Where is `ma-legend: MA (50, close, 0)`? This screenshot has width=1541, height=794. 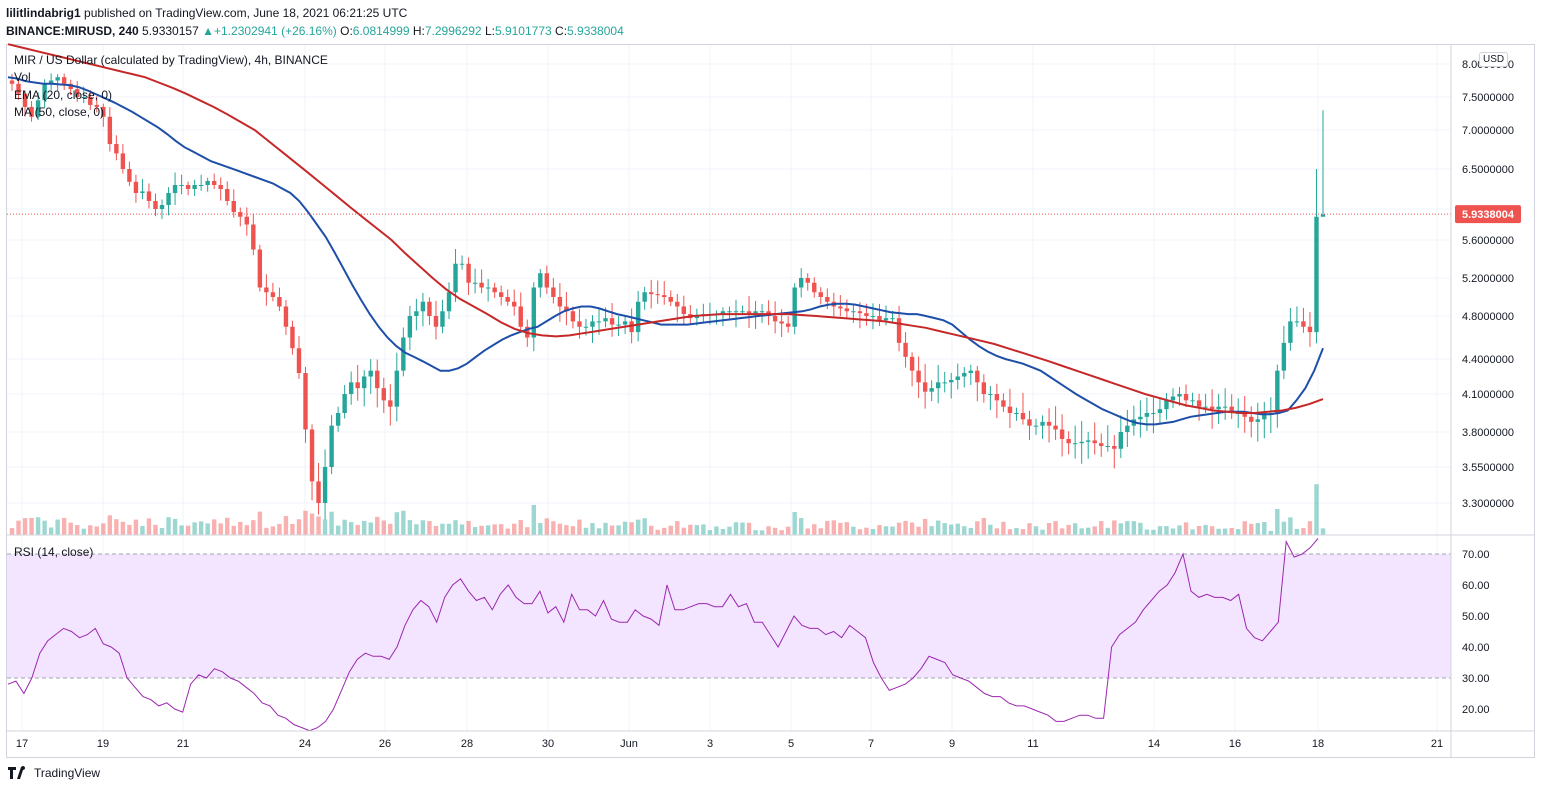 ma-legend: MA (50, close, 0) is located at coordinates (59, 112).